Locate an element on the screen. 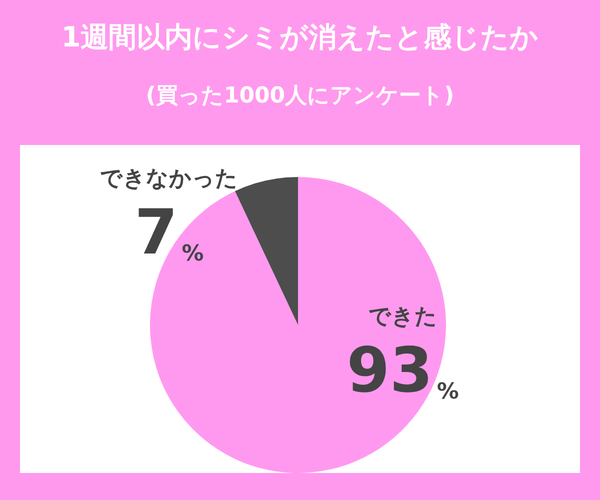 The image size is (600, 500). slice-label: できた is located at coordinates (403, 317).